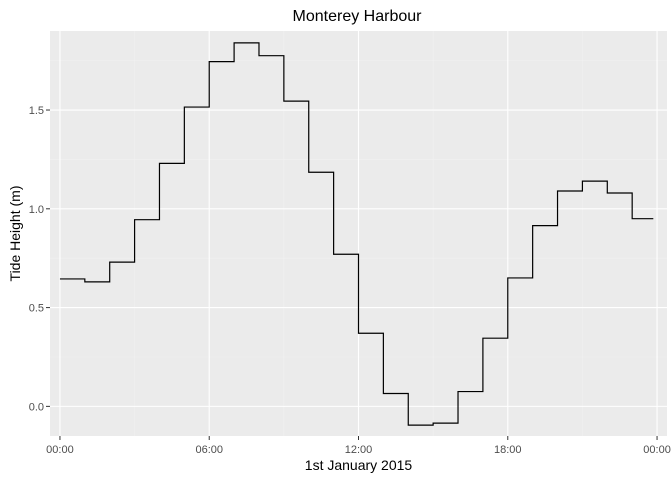 The height and width of the screenshot is (480, 672). What do you see at coordinates (209, 450) in the screenshot?
I see `x-tick-label: 06:00` at bounding box center [209, 450].